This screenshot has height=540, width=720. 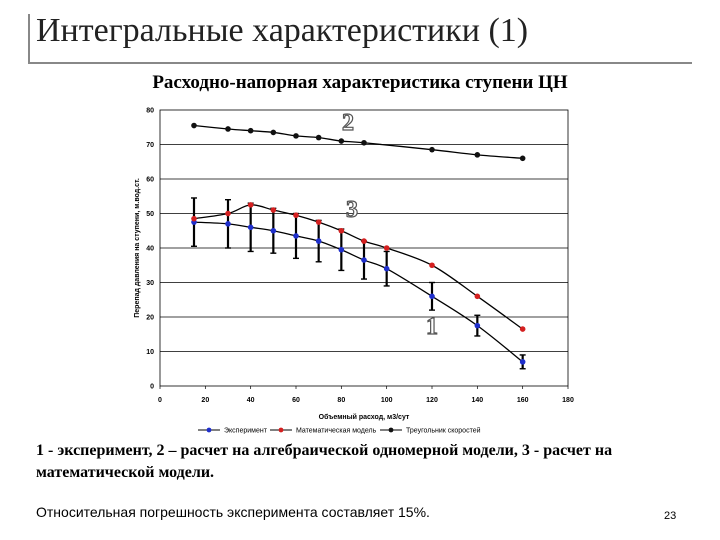 What do you see at coordinates (150, 352) in the screenshot?
I see `y-tick-label-10: 10` at bounding box center [150, 352].